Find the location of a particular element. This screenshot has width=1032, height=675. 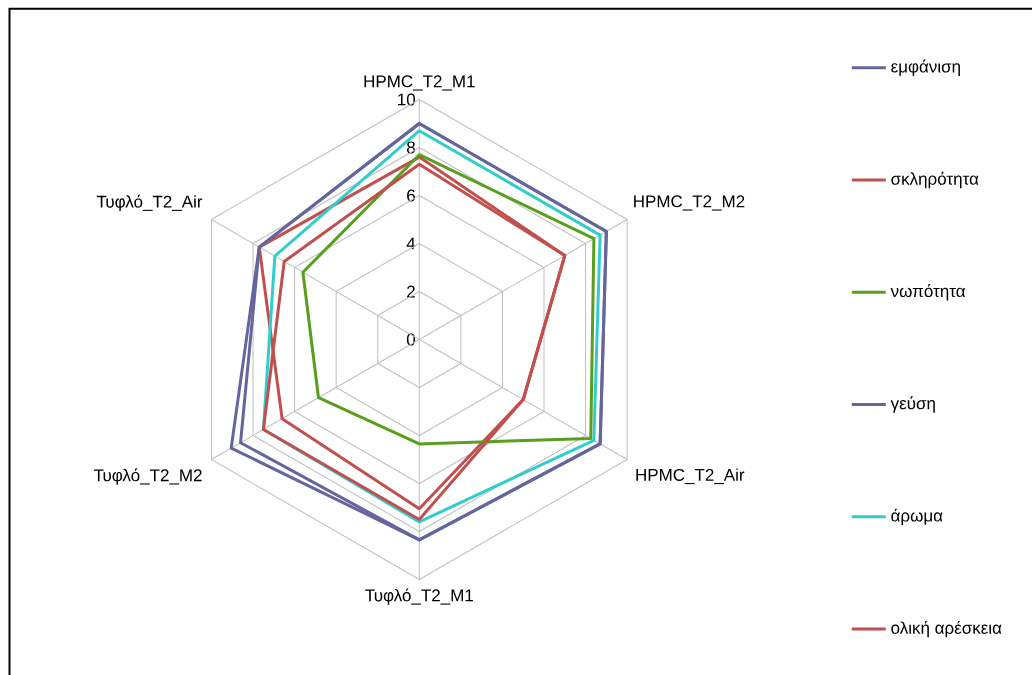

spoke-label: Τυφλό_T2_M1 is located at coordinates (419, 596).